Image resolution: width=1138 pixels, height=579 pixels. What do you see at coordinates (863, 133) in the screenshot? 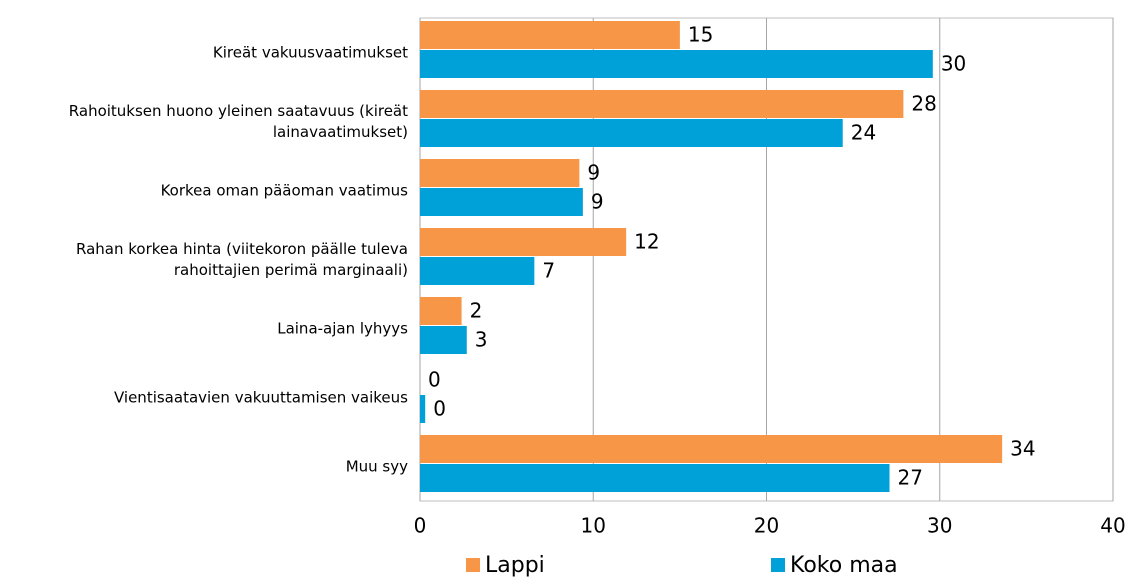
I see `value-label: 24` at bounding box center [863, 133].